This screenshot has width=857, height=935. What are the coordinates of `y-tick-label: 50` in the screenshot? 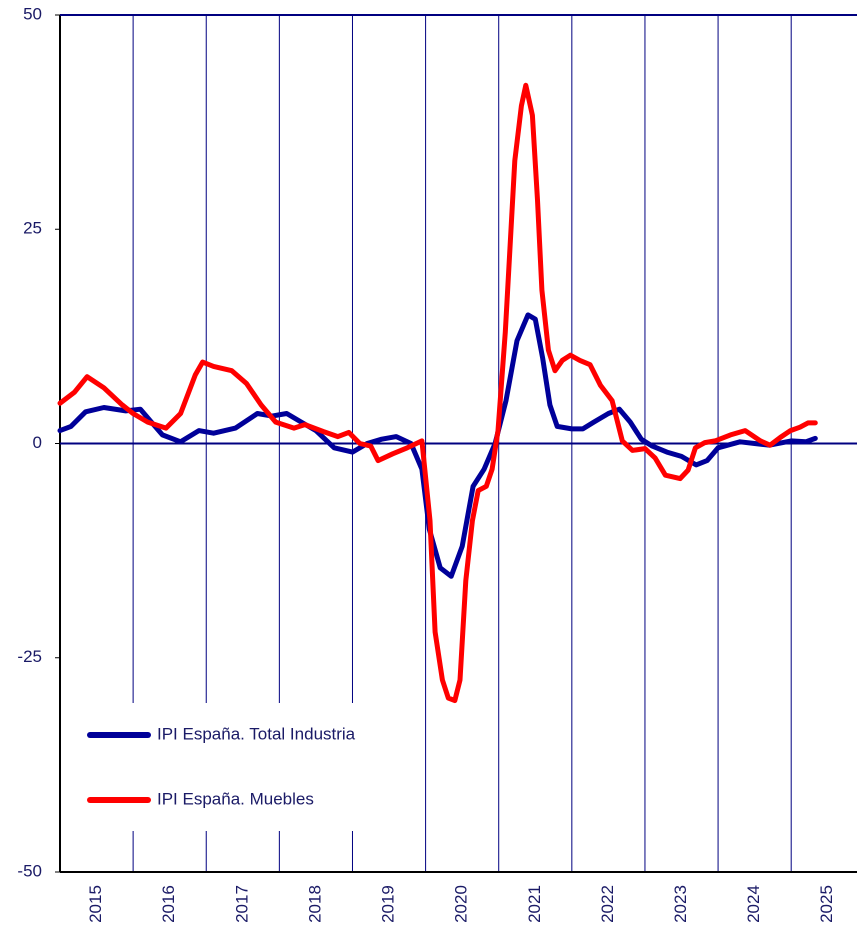 It's located at (32, 13).